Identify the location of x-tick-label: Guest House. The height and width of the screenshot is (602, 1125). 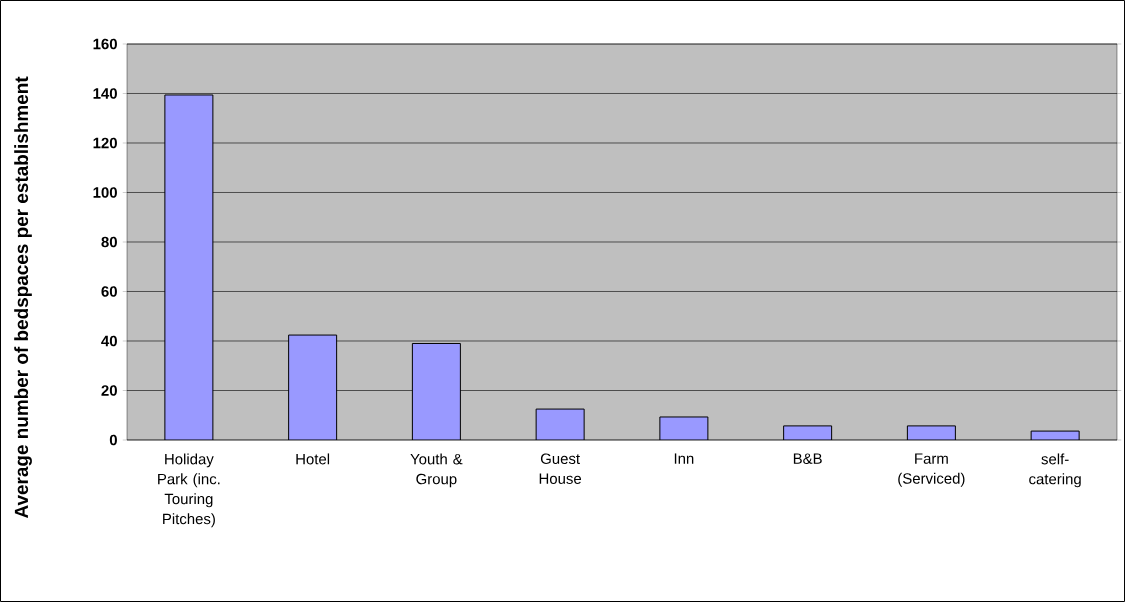
(560, 468).